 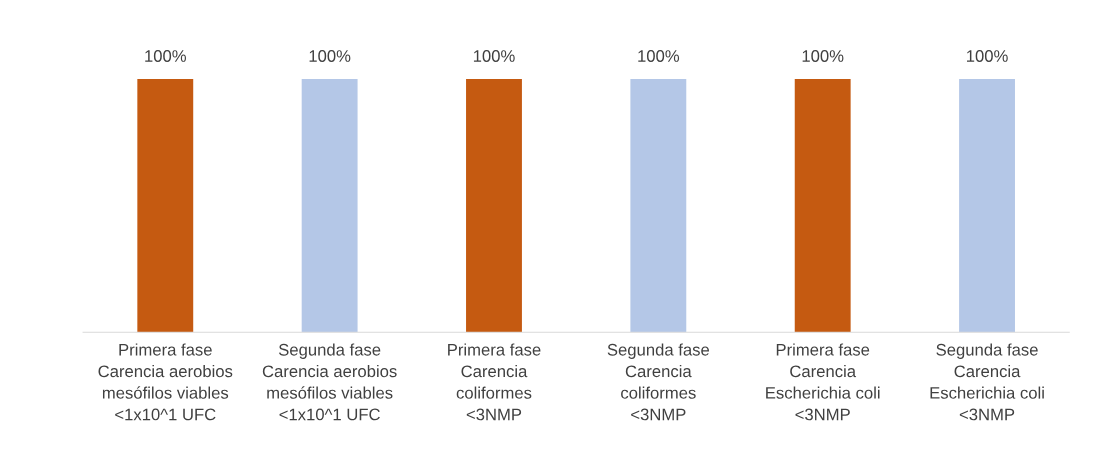 I want to click on x-tick-label: Primera fase Carencia Escherichia coli <3NMP, so click(x=823, y=382).